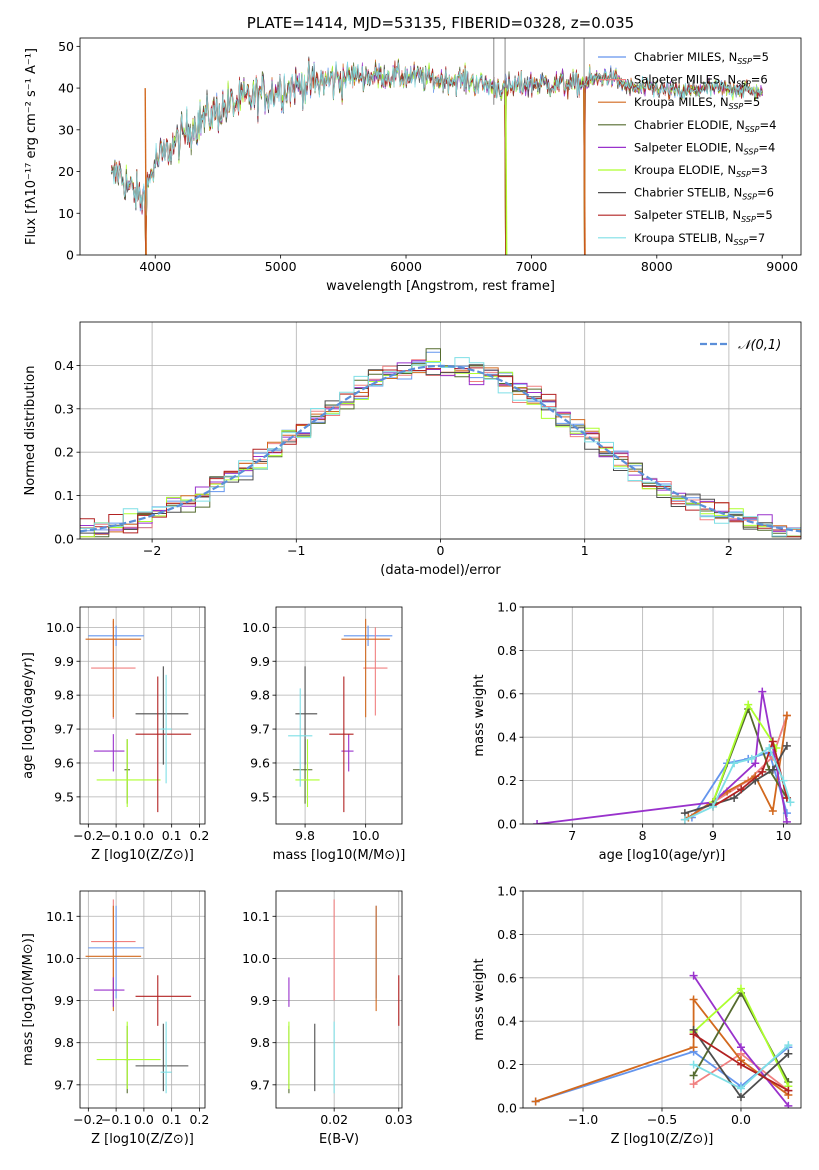 The width and height of the screenshot is (819, 1170). I want to click on x-tick-label: 4000, so click(155, 266).